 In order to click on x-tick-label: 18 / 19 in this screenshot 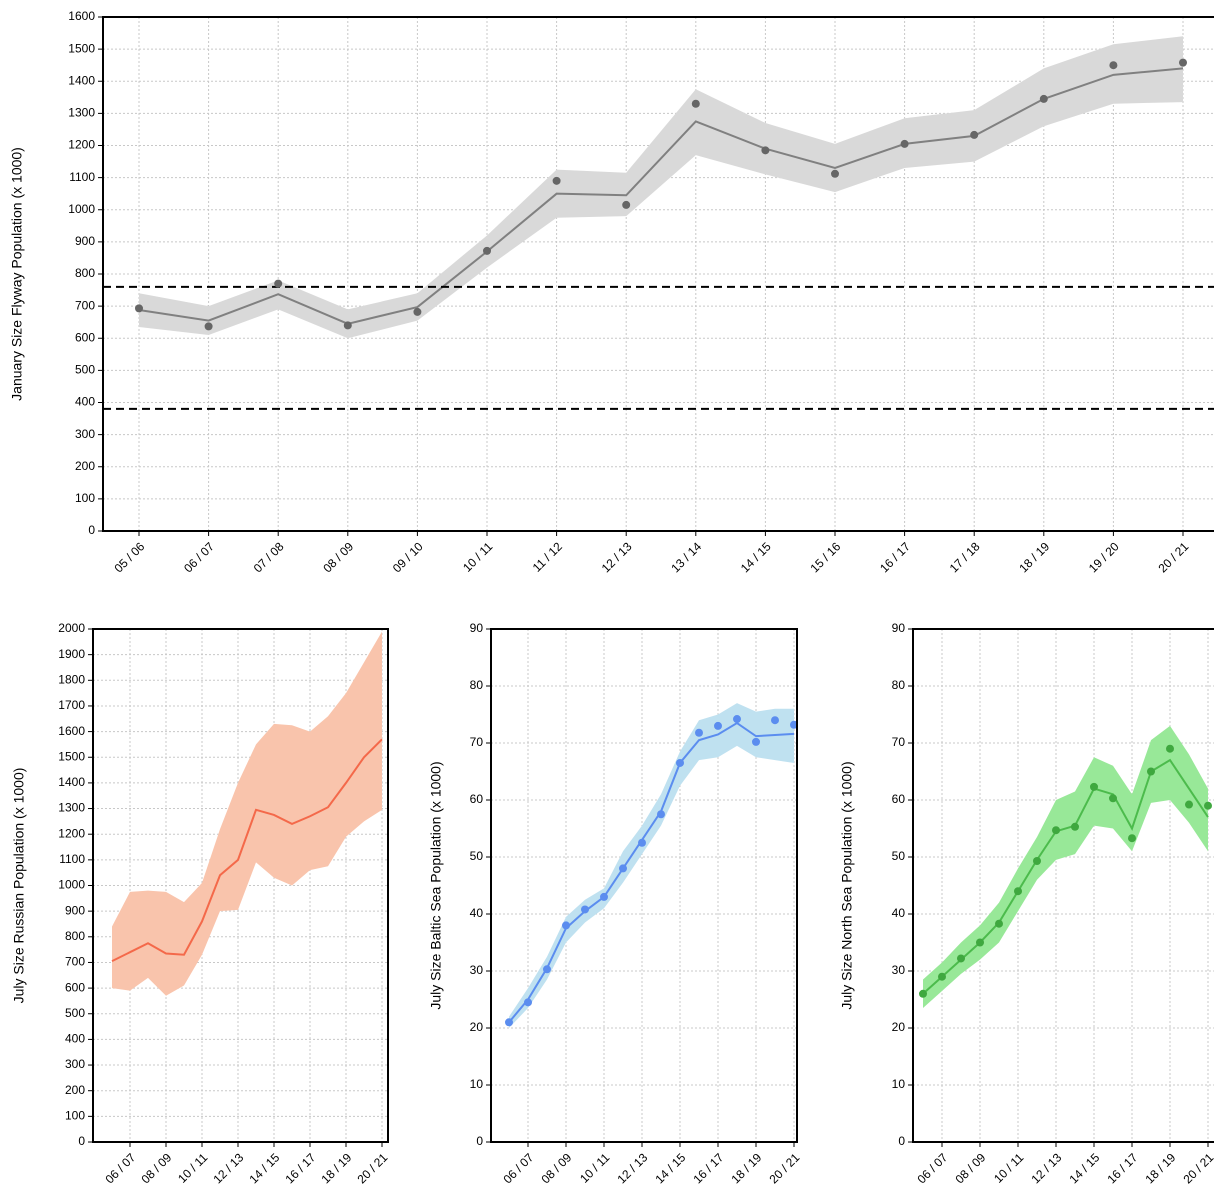, I will do `click(337, 1168)`.